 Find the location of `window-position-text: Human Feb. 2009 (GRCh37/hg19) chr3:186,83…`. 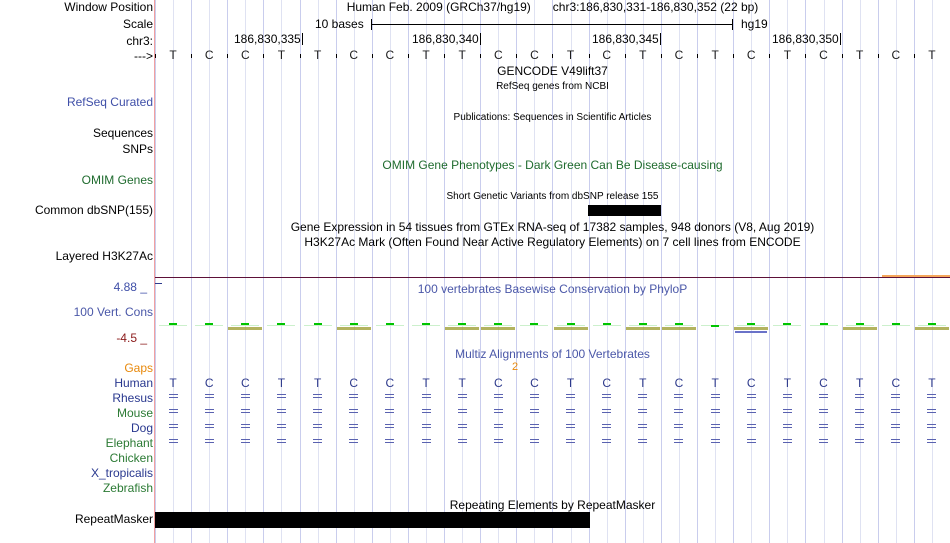

window-position-text: Human Feb. 2009 (GRCh37/hg19) chr3:186,83… is located at coordinates (552, 7).